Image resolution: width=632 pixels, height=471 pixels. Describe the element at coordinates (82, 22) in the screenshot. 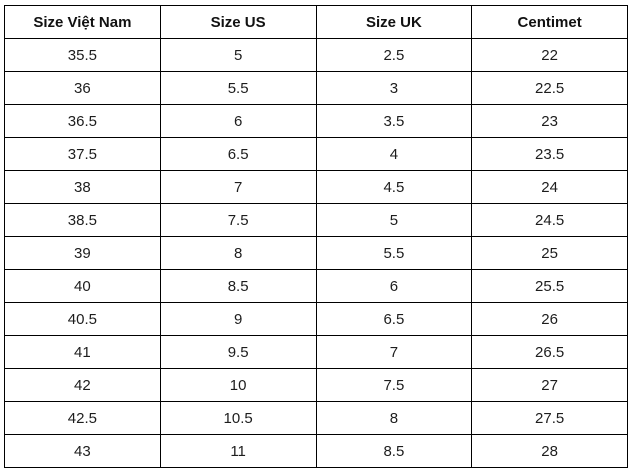

I see `column-header: Size Việt Nam` at that location.